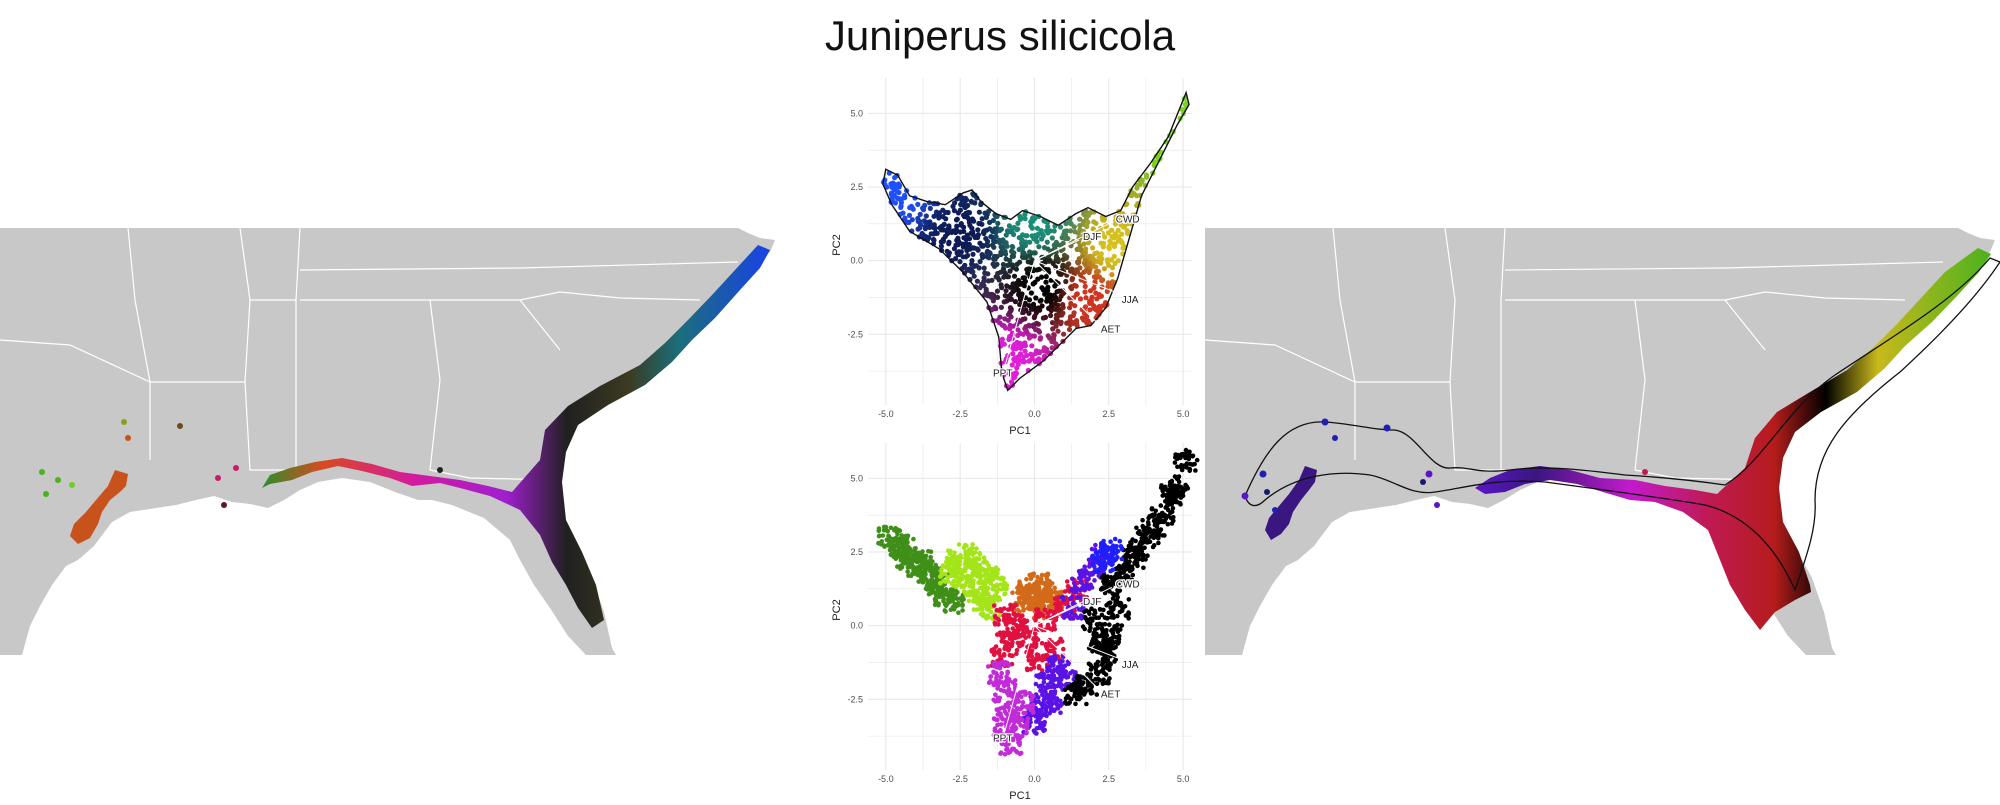 The height and width of the screenshot is (805, 2000). I want to click on vector-label-halo: CWD, so click(1128, 219).